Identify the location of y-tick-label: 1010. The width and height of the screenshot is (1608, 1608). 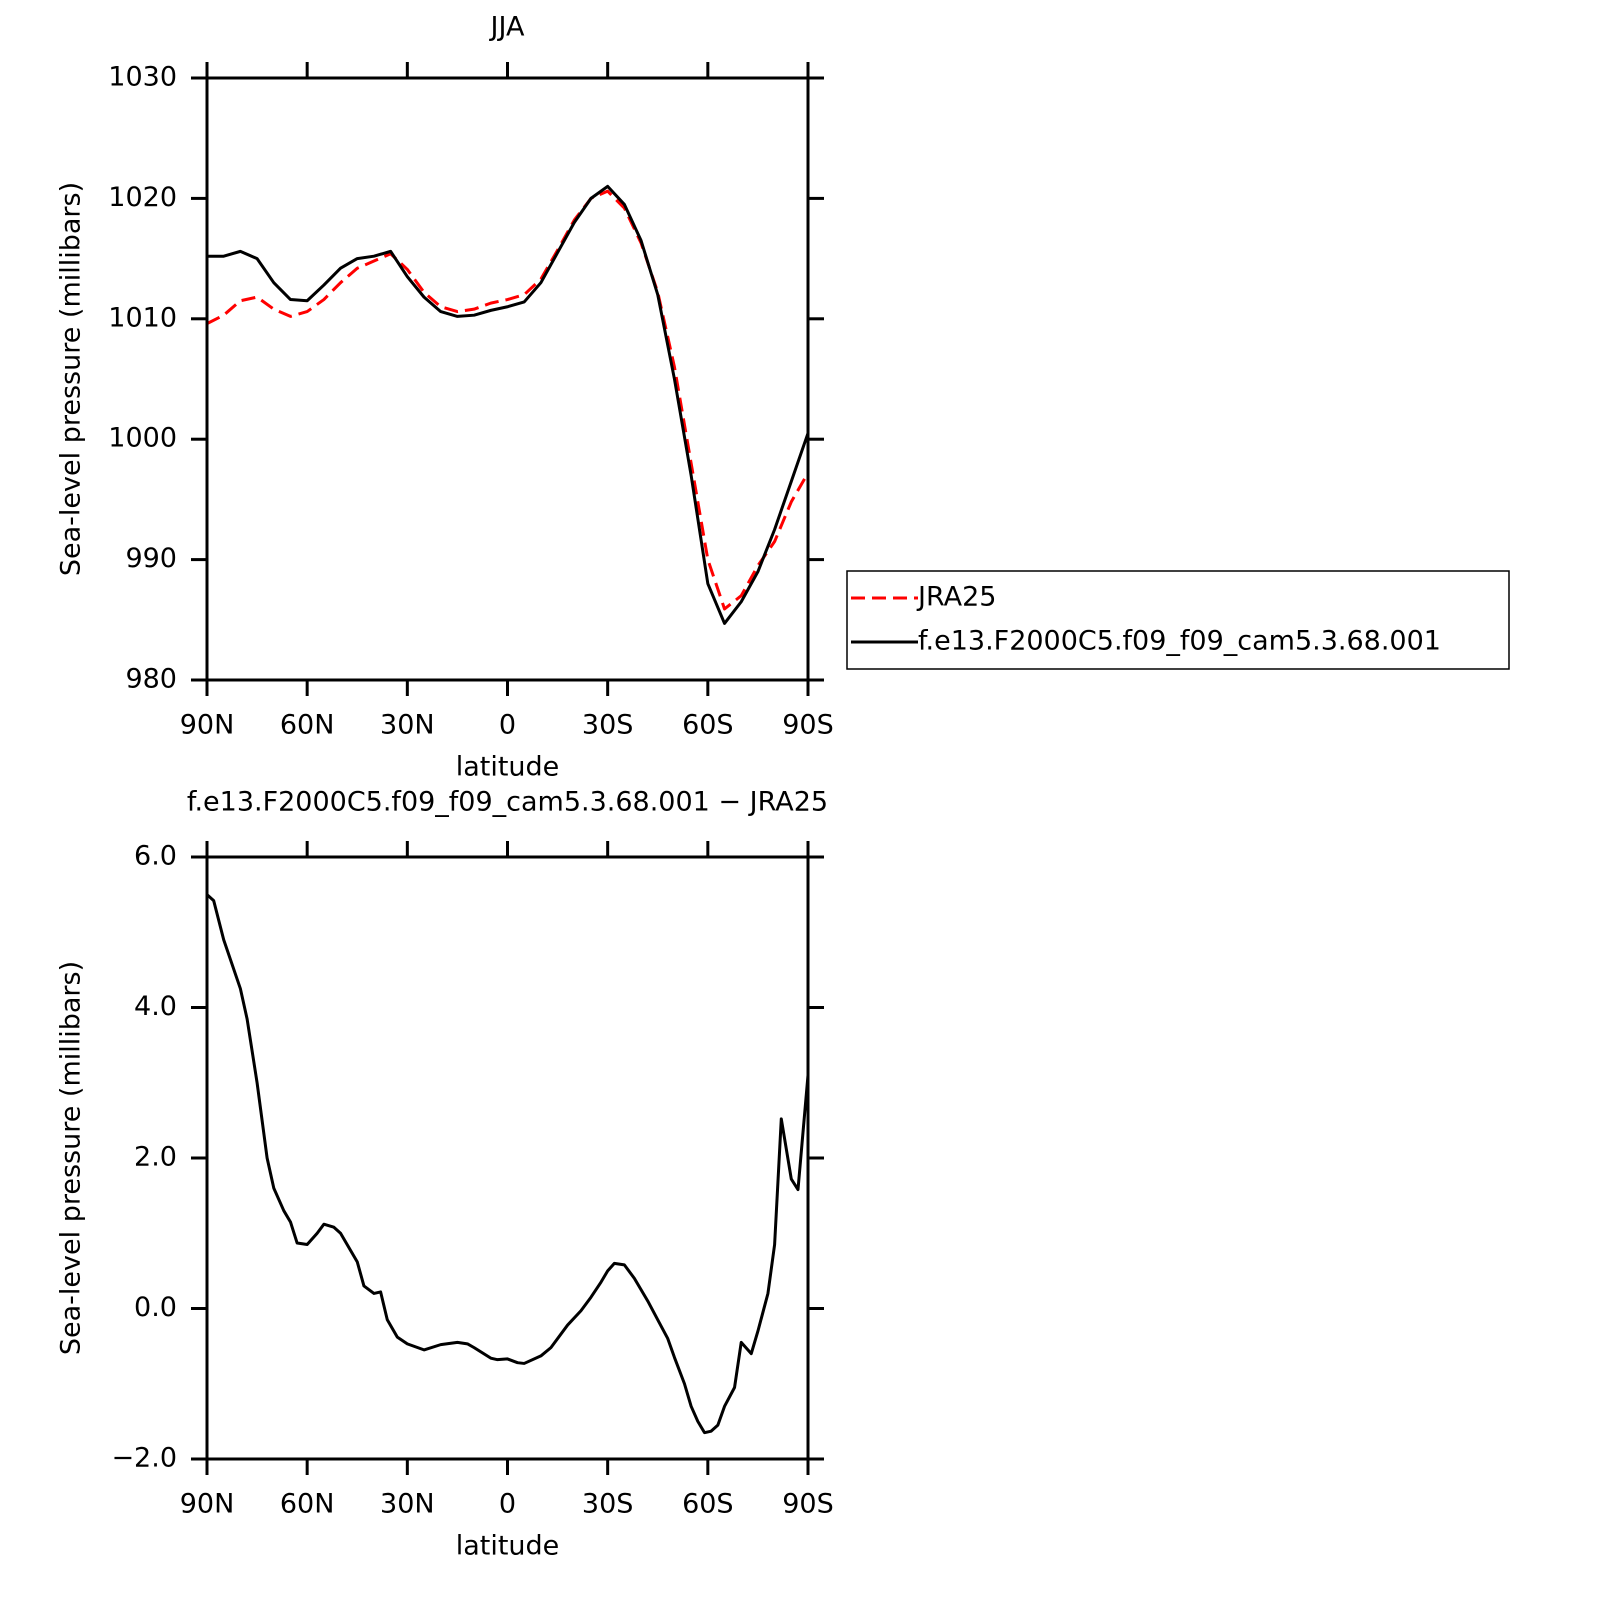
(142, 317).